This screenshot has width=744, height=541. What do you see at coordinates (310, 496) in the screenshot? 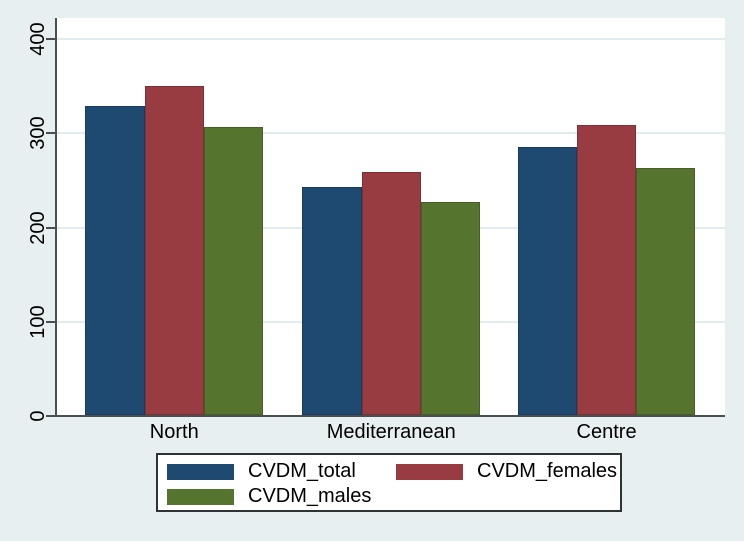
I see `legend-label-cvdm_males: CVDM_males` at bounding box center [310, 496].